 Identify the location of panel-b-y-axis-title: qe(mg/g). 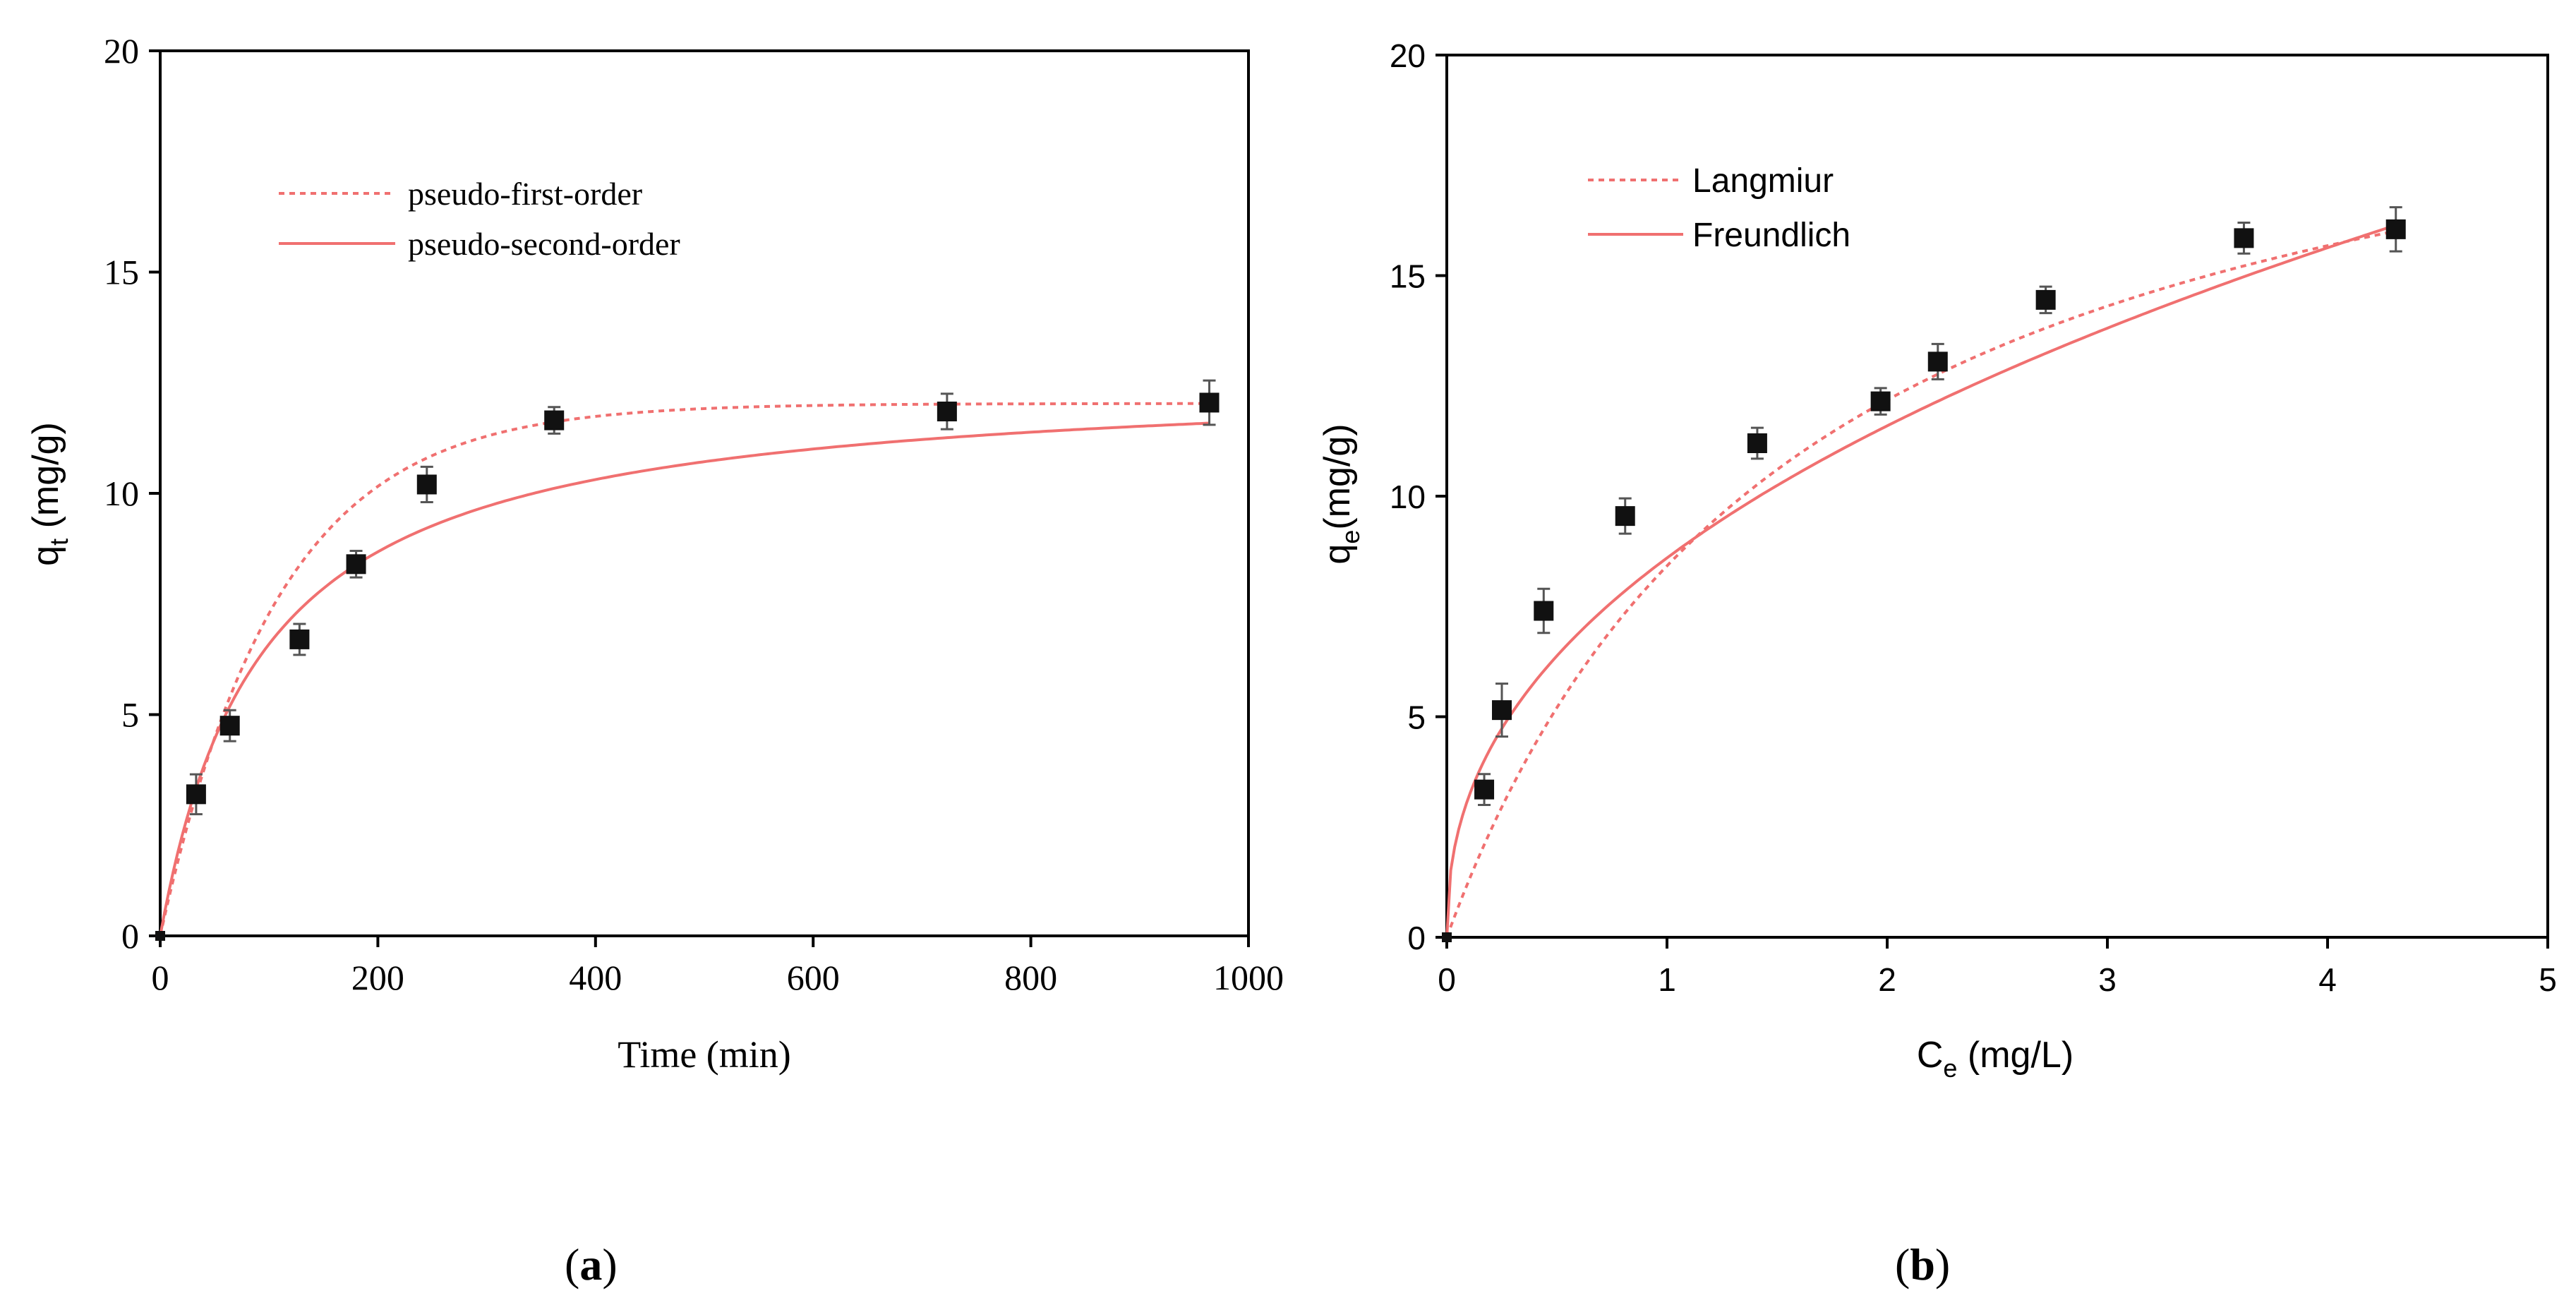
(1341, 493).